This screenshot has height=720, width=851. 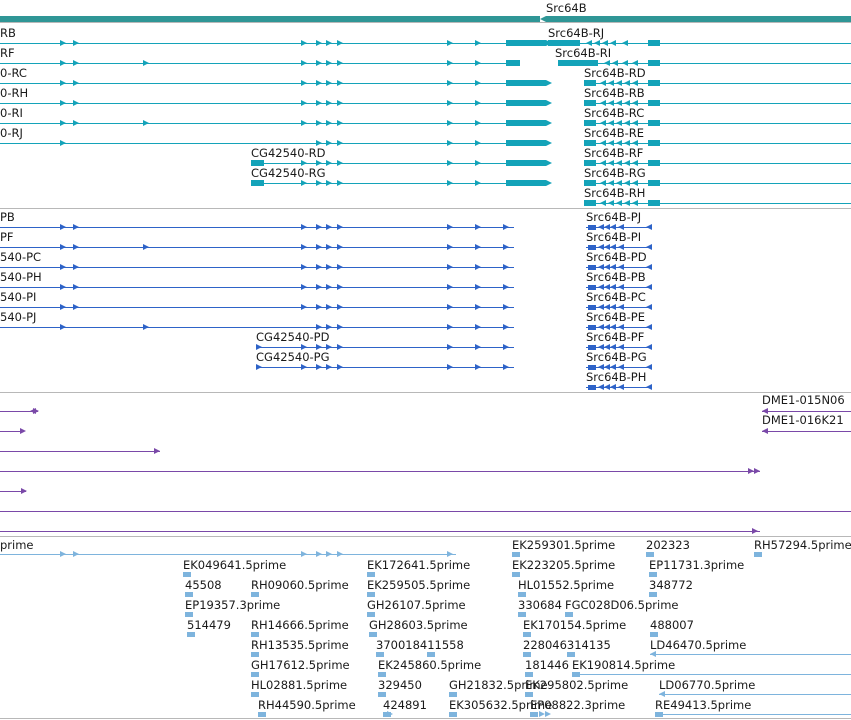 What do you see at coordinates (203, 585) in the screenshot?
I see `est-label: 45508` at bounding box center [203, 585].